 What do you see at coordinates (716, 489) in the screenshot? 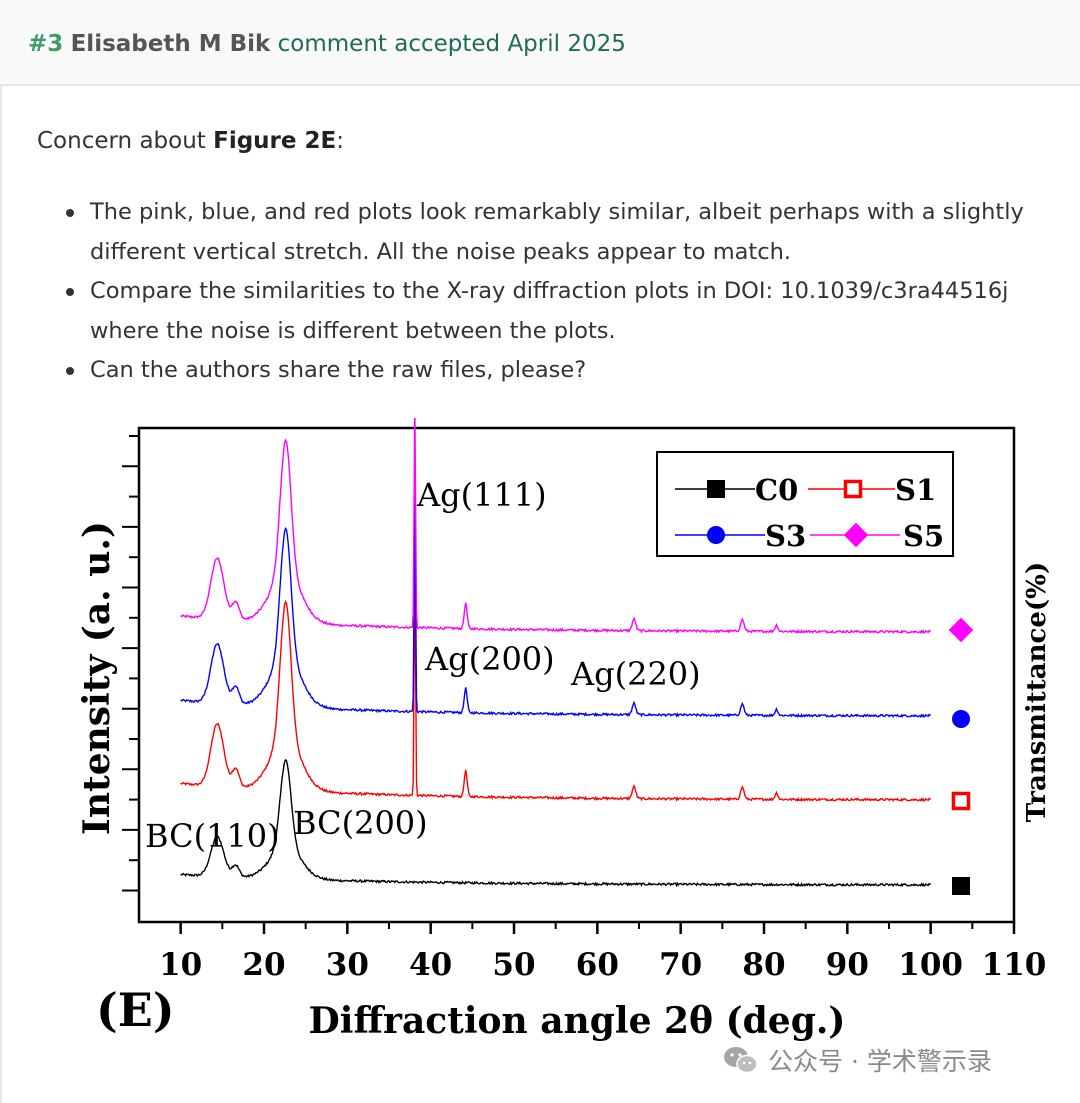
I see `legend-marker-c0` at bounding box center [716, 489].